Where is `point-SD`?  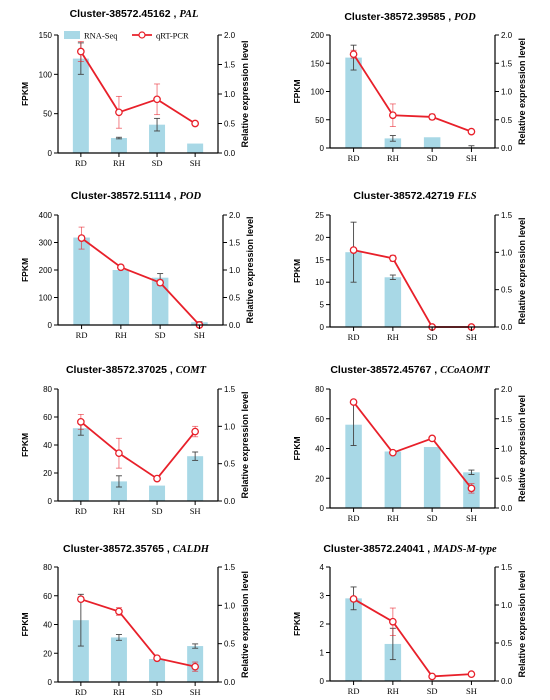 point-SD is located at coordinates (157, 99).